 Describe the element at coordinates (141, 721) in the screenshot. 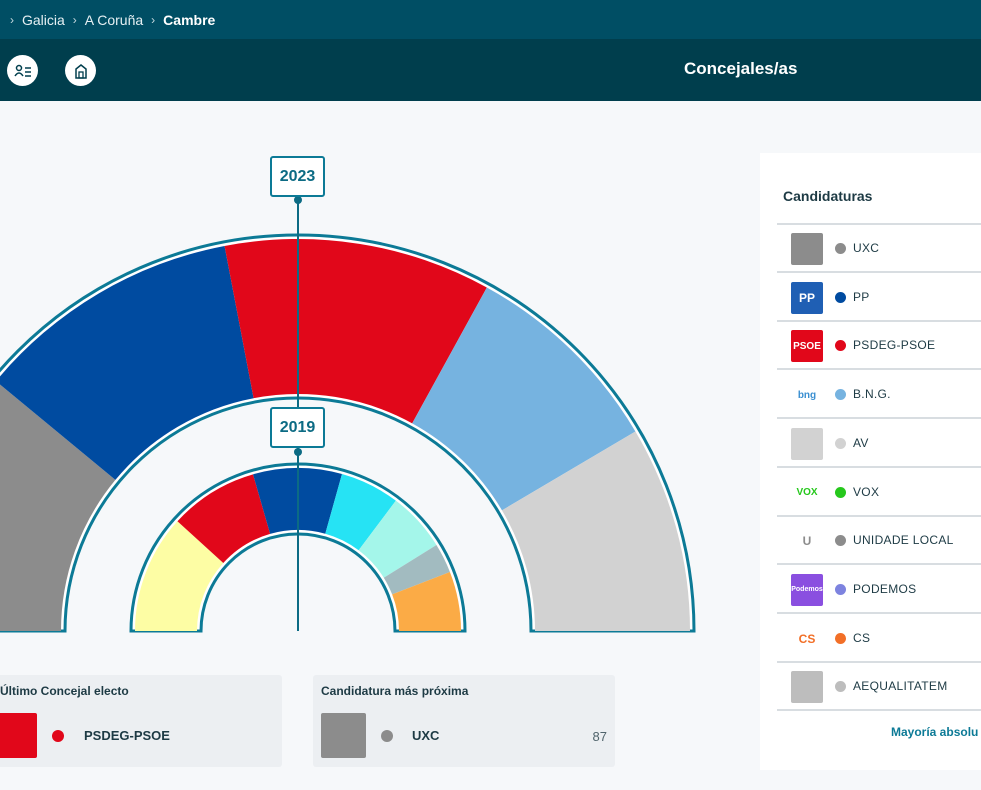

I see `last-elected-card: Último Concejal electo PSDEG-PSOE` at that location.